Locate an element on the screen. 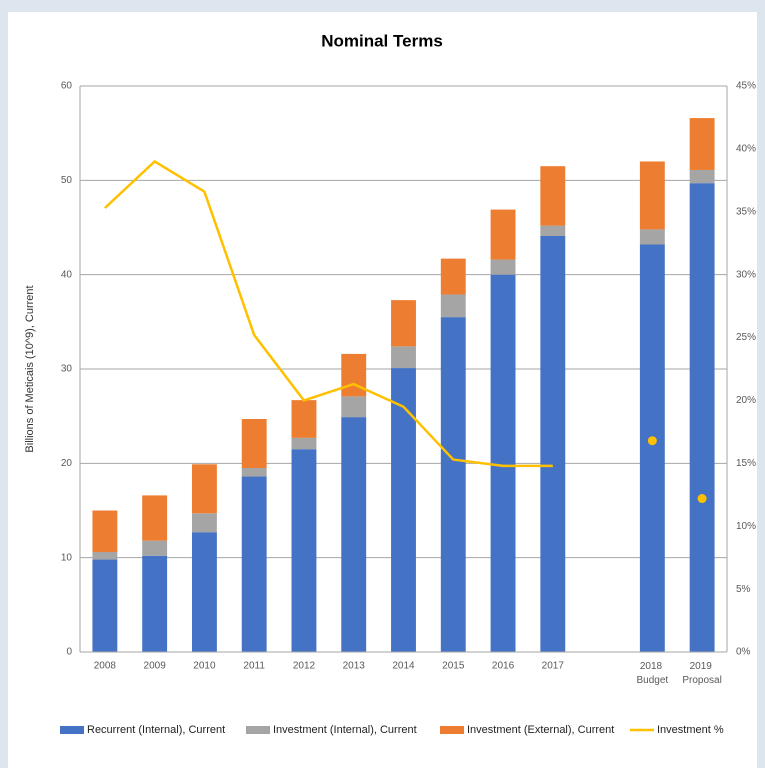 This screenshot has height=768, width=765. y-tick-label: 60 is located at coordinates (67, 86).